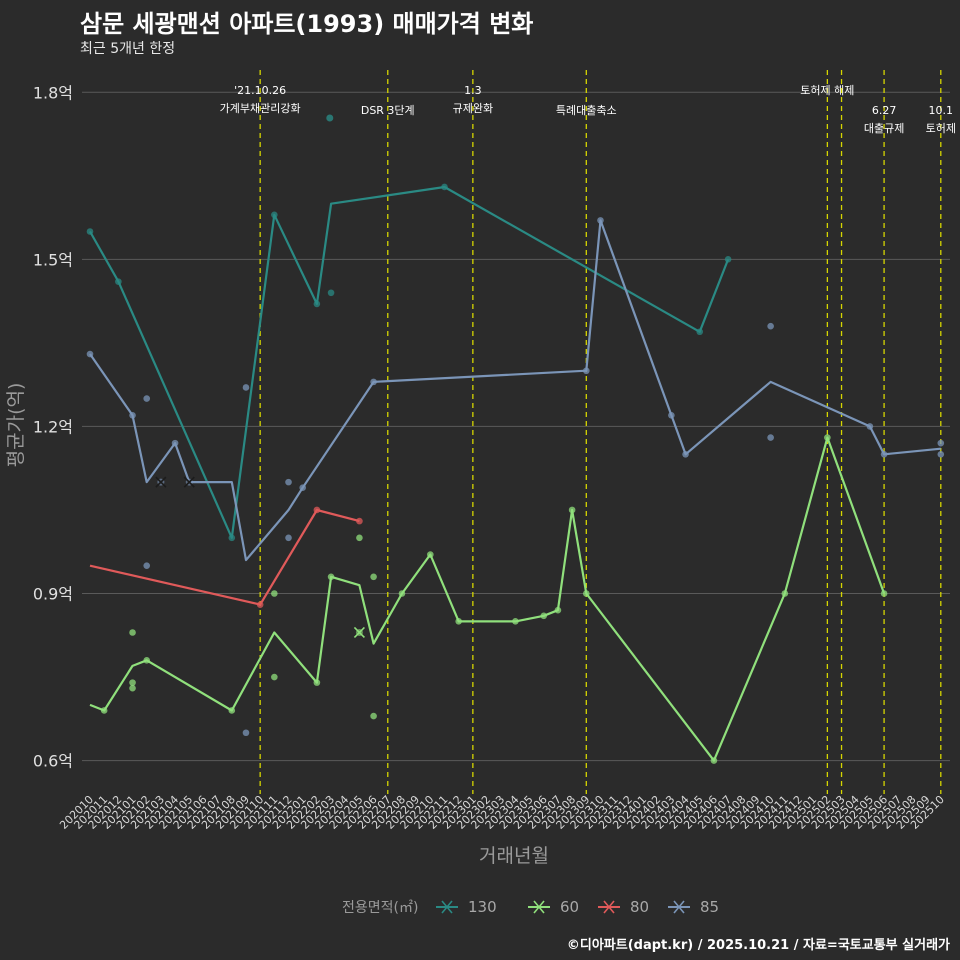  I want to click on y-axis-label: 평균가(억), so click(16, 425).